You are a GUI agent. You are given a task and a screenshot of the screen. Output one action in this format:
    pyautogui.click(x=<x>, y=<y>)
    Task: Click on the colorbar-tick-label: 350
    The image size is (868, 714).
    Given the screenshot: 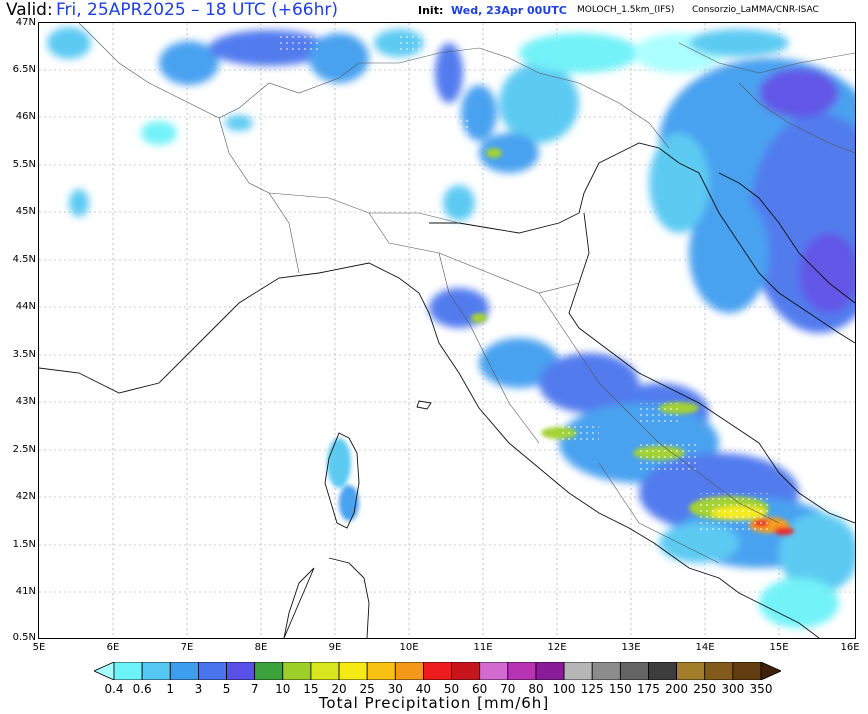 What is the action you would take?
    pyautogui.click(x=761, y=689)
    